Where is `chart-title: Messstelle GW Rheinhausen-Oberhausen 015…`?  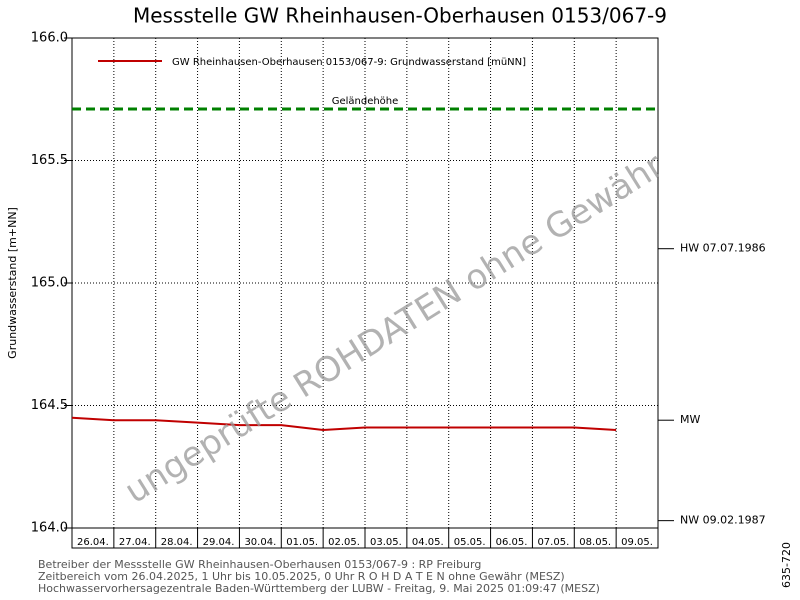 chart-title: Messstelle GW Rheinhausen-Oberhausen 015… is located at coordinates (400, 16).